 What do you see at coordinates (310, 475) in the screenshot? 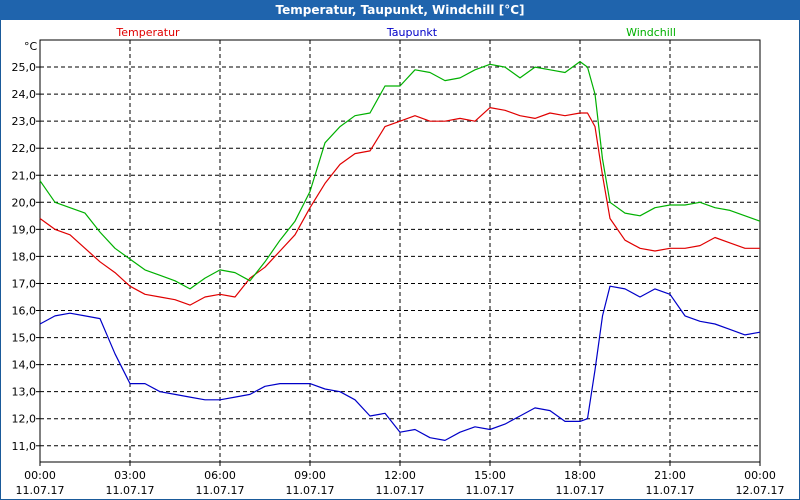
I see `x-tick-time-label: 09:00` at bounding box center [310, 475].